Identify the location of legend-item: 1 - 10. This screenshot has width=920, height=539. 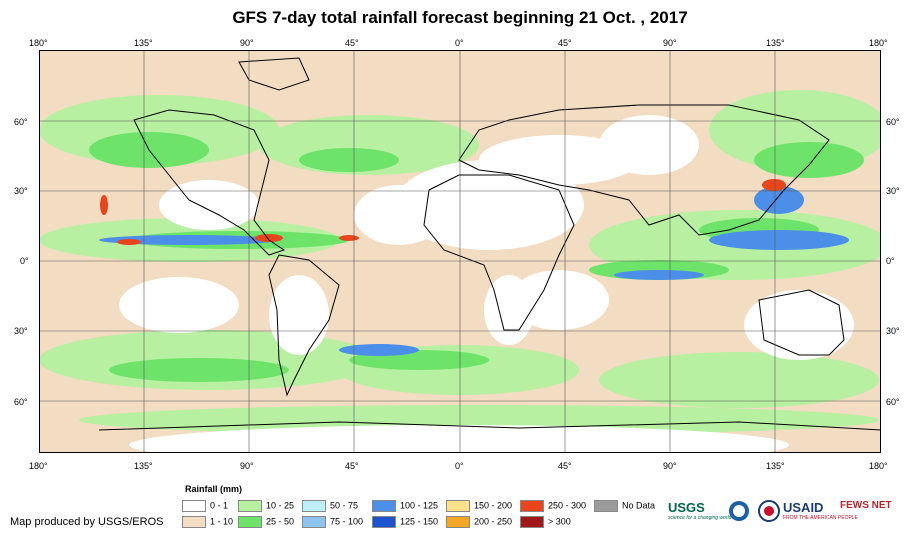
(207, 522).